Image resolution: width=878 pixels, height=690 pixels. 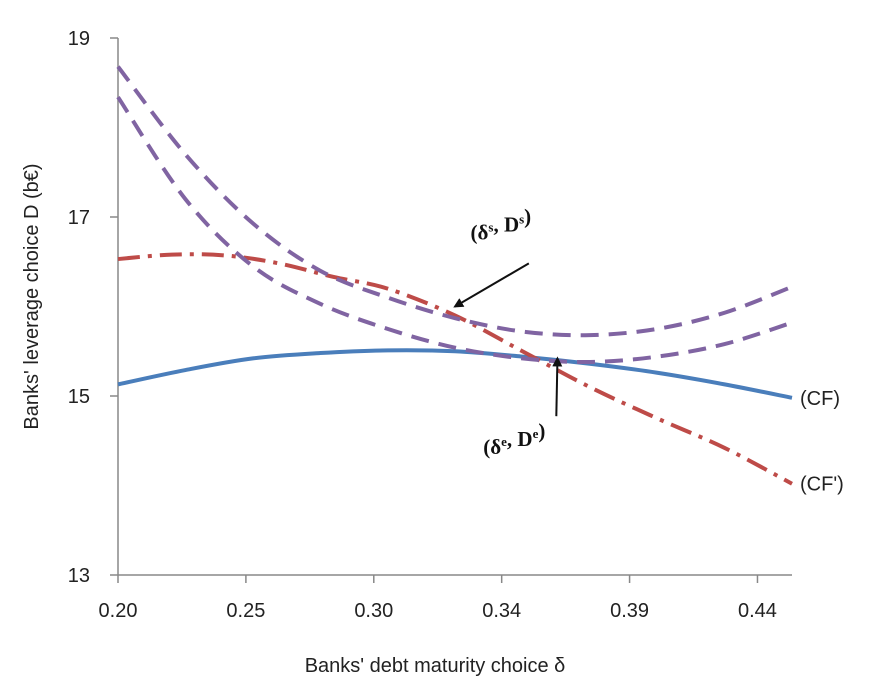 I want to click on annotation-label-equilibrium: (δe, De), so click(x=514, y=439).